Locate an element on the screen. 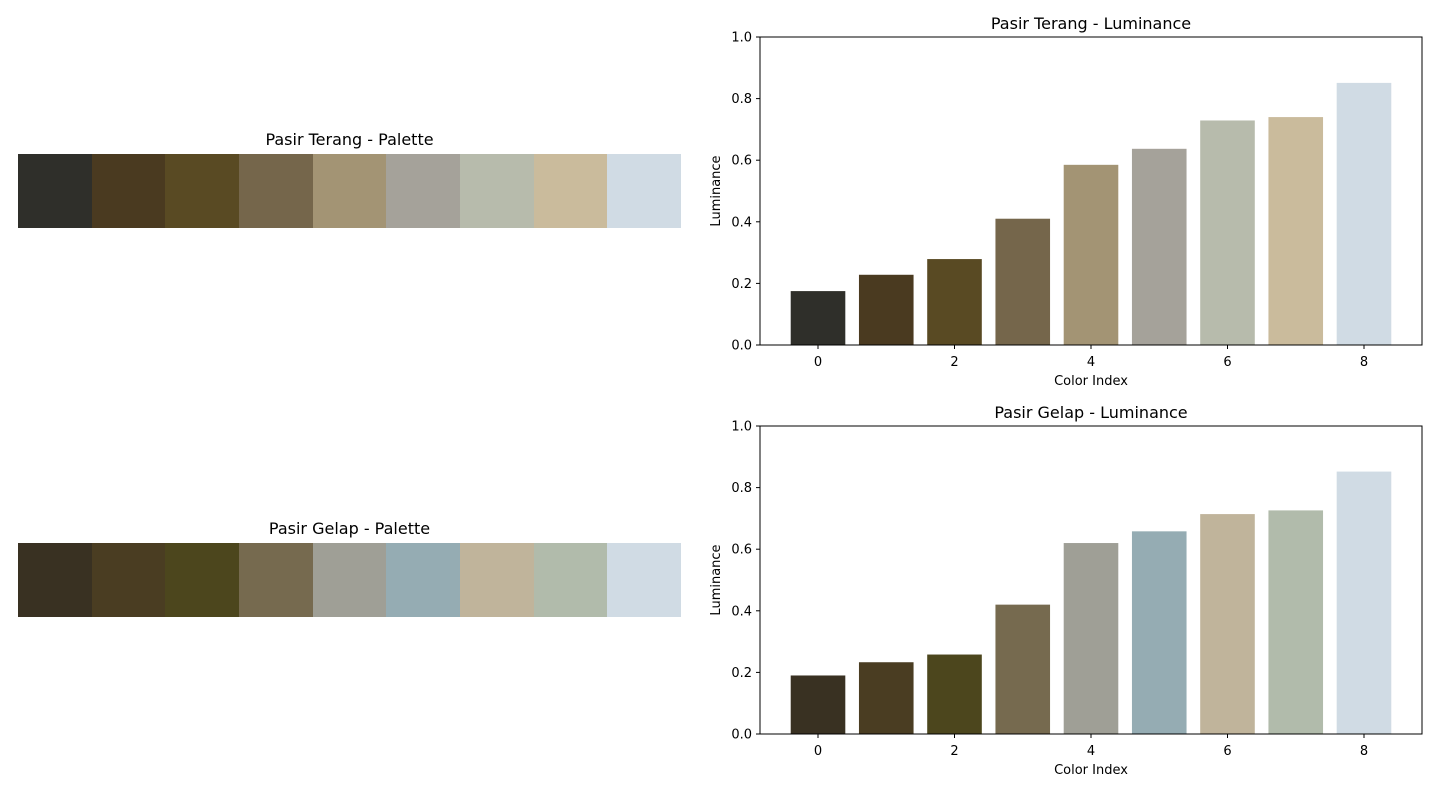  palette-title-terang: Pasir Terang - Palette is located at coordinates (349, 139).